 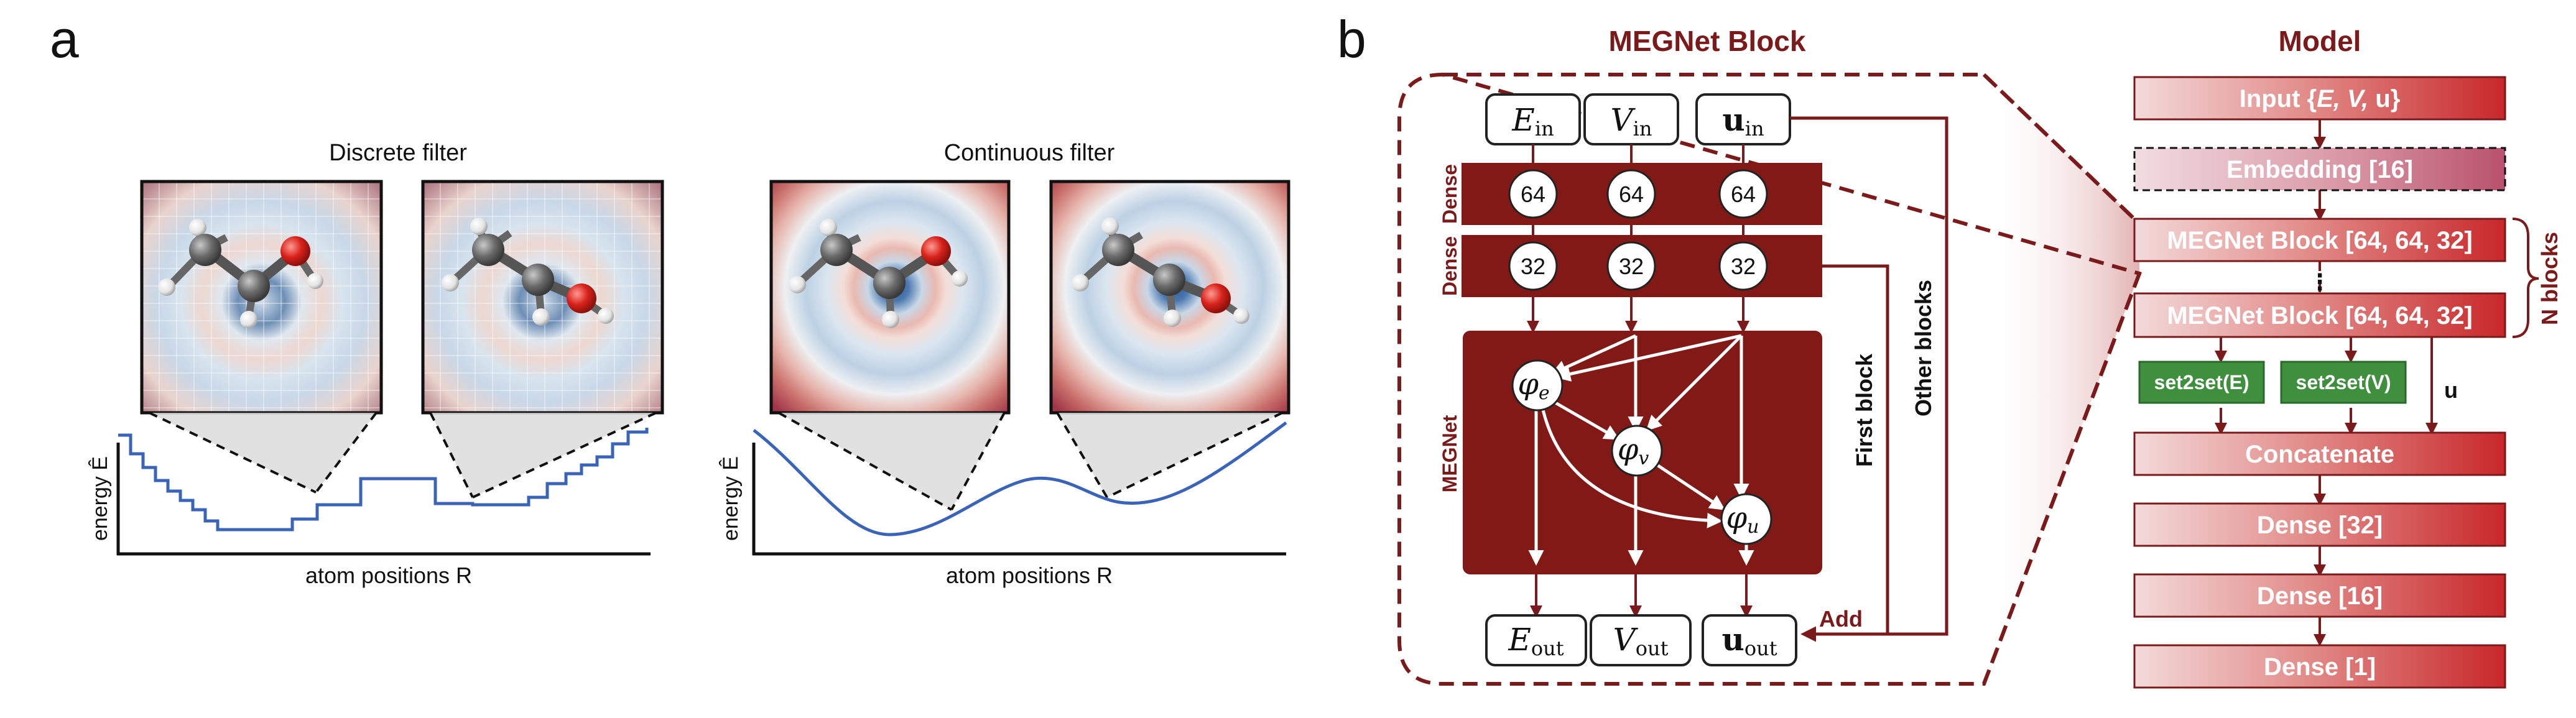 I want to click on continuous-x-label: atom positions R, so click(x=1030, y=575).